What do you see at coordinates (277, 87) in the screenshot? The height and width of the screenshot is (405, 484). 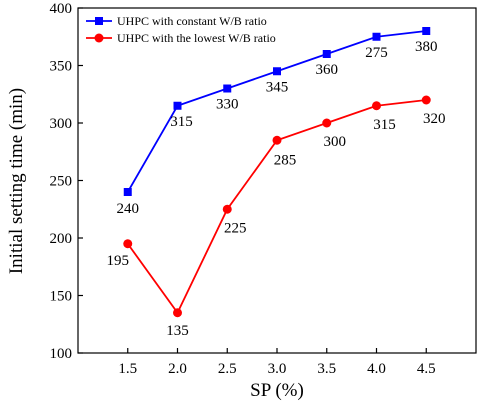 I see `data-label: 345` at bounding box center [277, 87].